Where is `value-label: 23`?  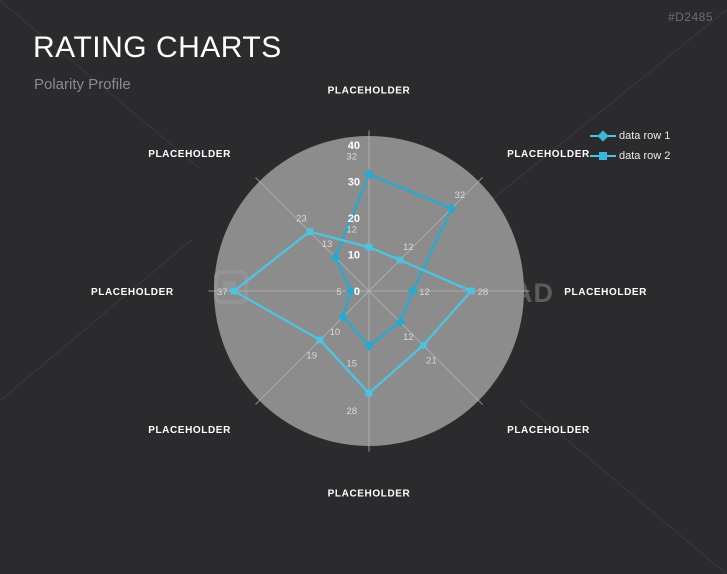 value-label: 23 is located at coordinates (301, 218).